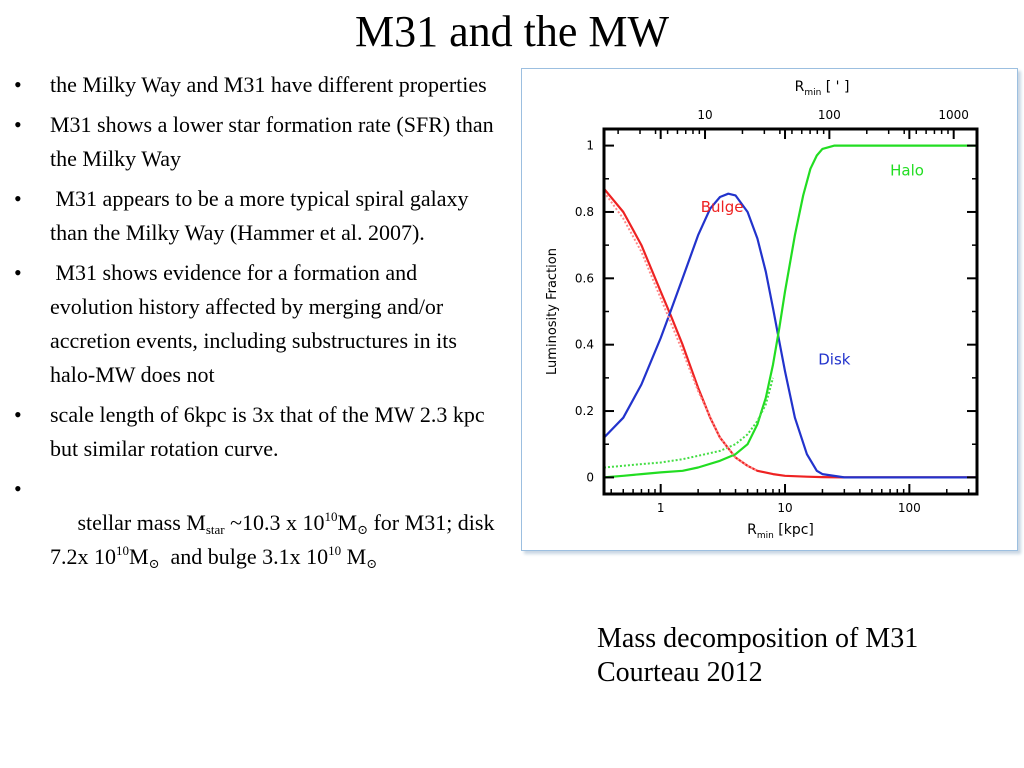  What do you see at coordinates (590, 146) in the screenshot?
I see `y-tick-label: 1` at bounding box center [590, 146].